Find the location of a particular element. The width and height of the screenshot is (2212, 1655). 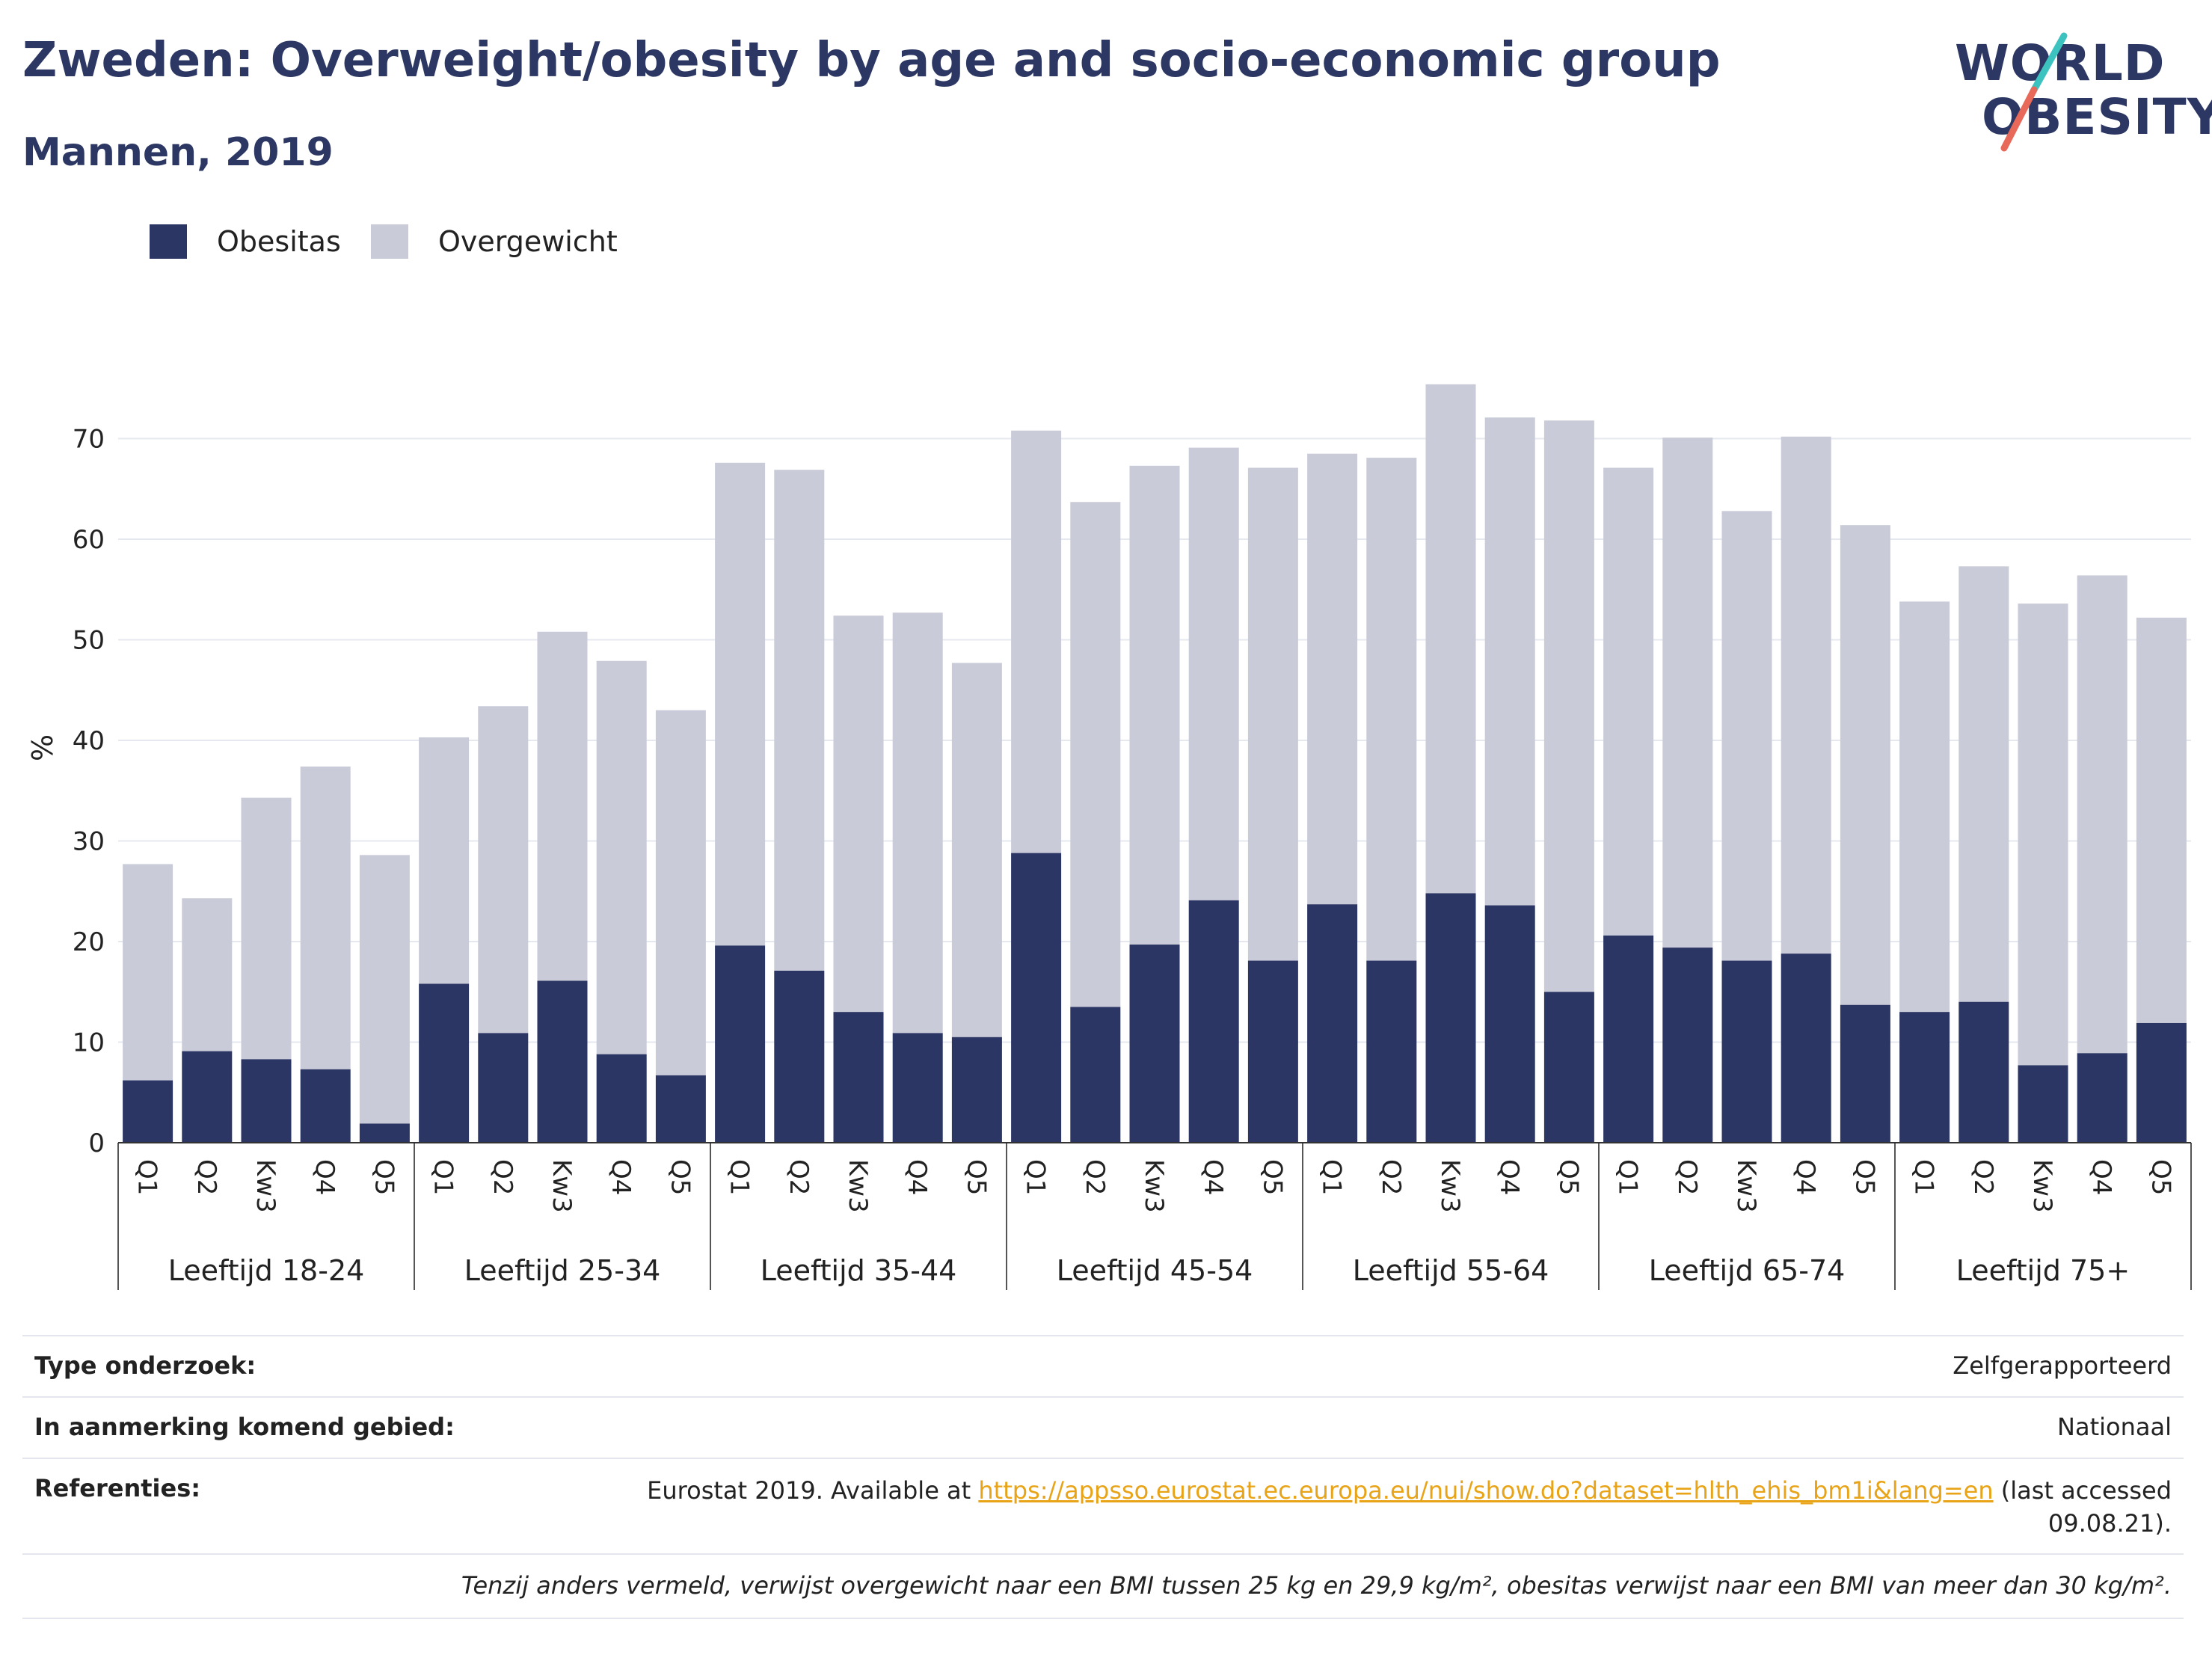

group-label: Leeftijd 35-44 is located at coordinates (859, 1270).